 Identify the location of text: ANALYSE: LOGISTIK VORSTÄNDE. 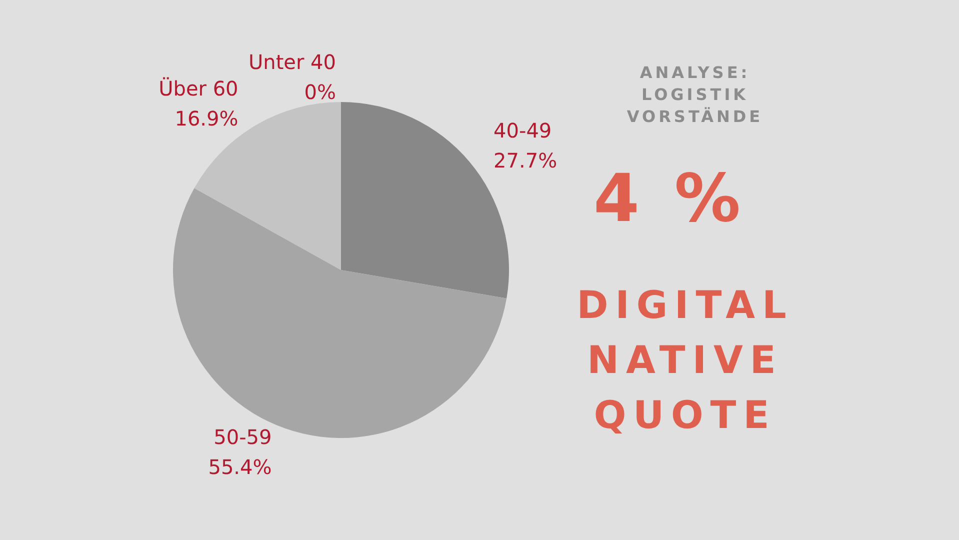
(695, 95).